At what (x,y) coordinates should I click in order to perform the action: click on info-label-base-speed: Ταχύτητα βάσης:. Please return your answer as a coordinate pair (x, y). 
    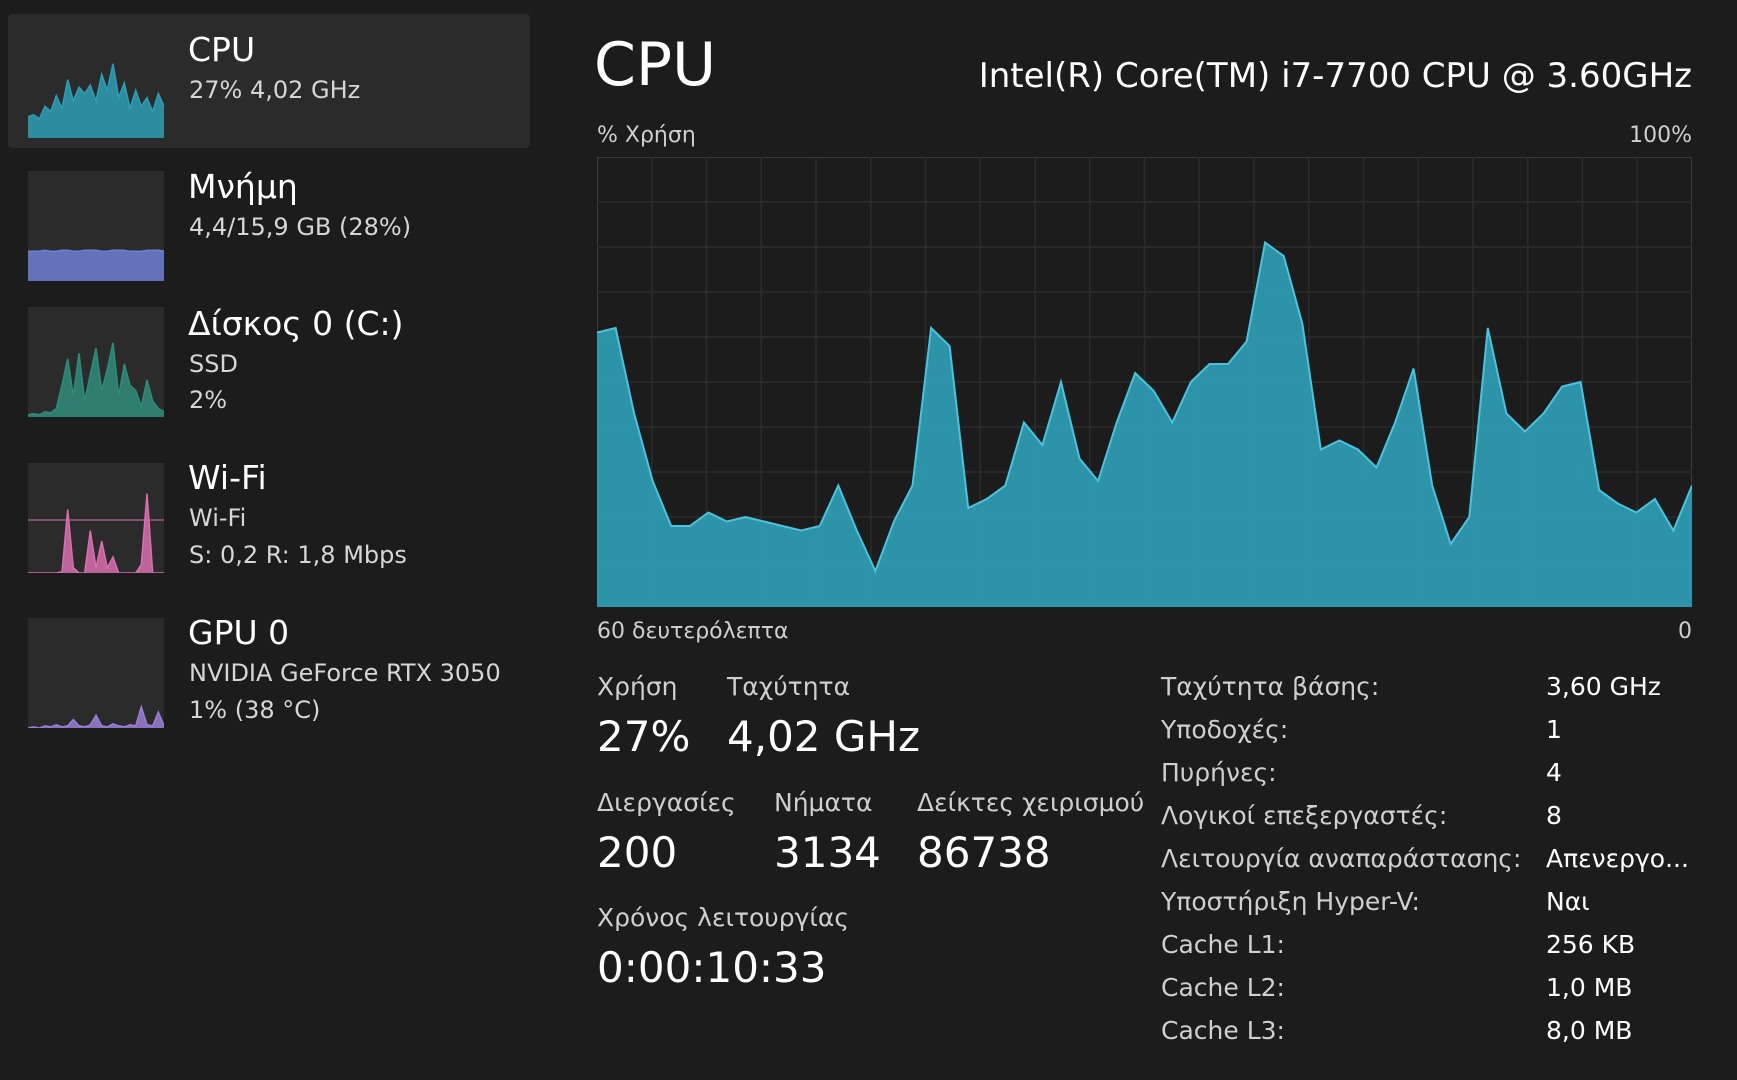
    Looking at the image, I should click on (1270, 686).